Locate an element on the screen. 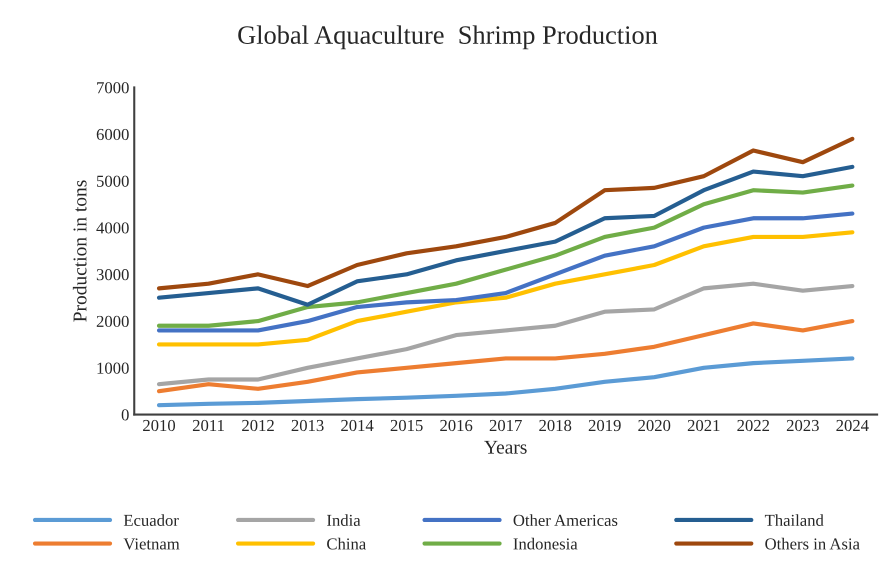 Image resolution: width=895 pixels, height=564 pixels. legend-label: Other Americas is located at coordinates (566, 520).